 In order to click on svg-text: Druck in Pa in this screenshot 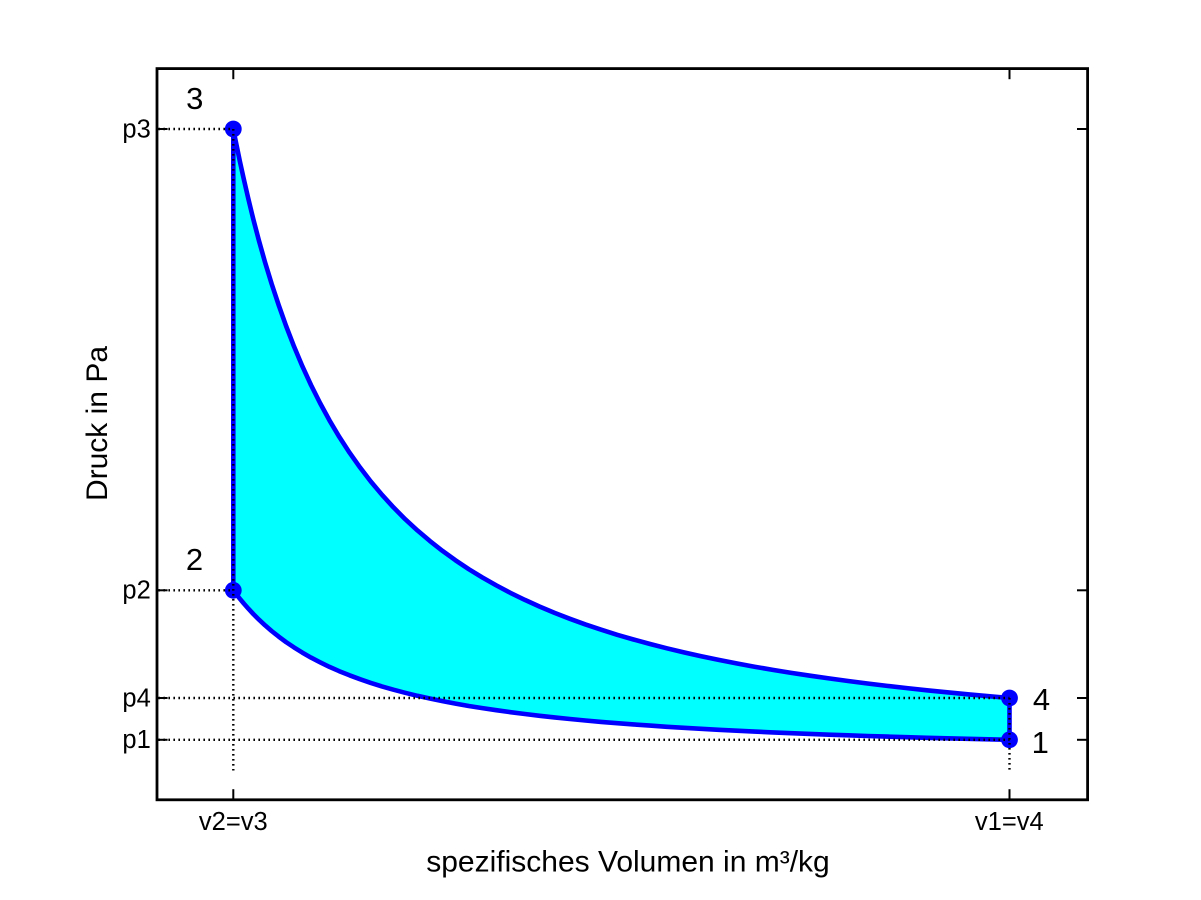, I will do `click(97, 423)`.